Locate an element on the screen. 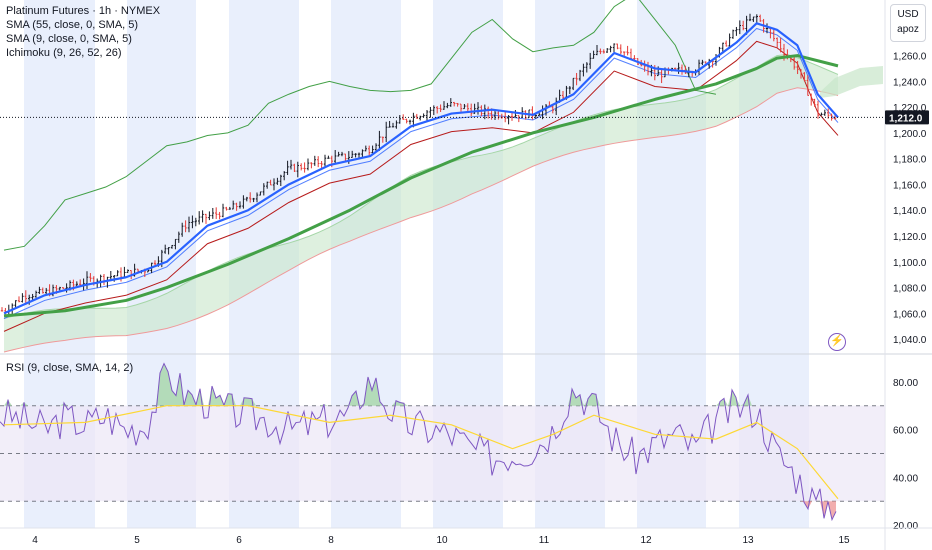 The image size is (932, 550). y-tick-label: 1,180.0 is located at coordinates (910, 160).